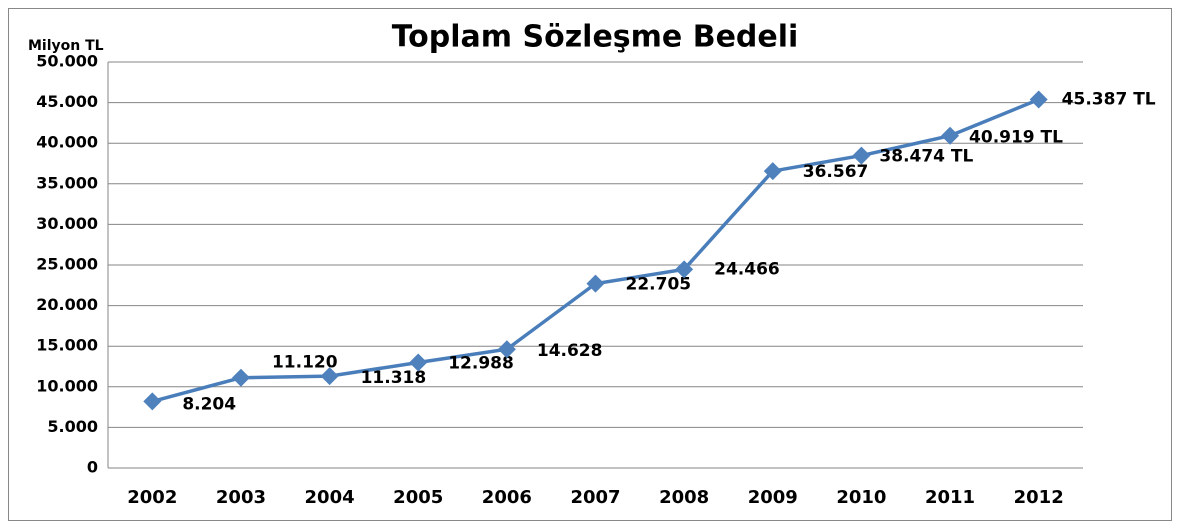 The height and width of the screenshot is (529, 1180). I want to click on y-tick-label: 25.000, so click(67, 264).